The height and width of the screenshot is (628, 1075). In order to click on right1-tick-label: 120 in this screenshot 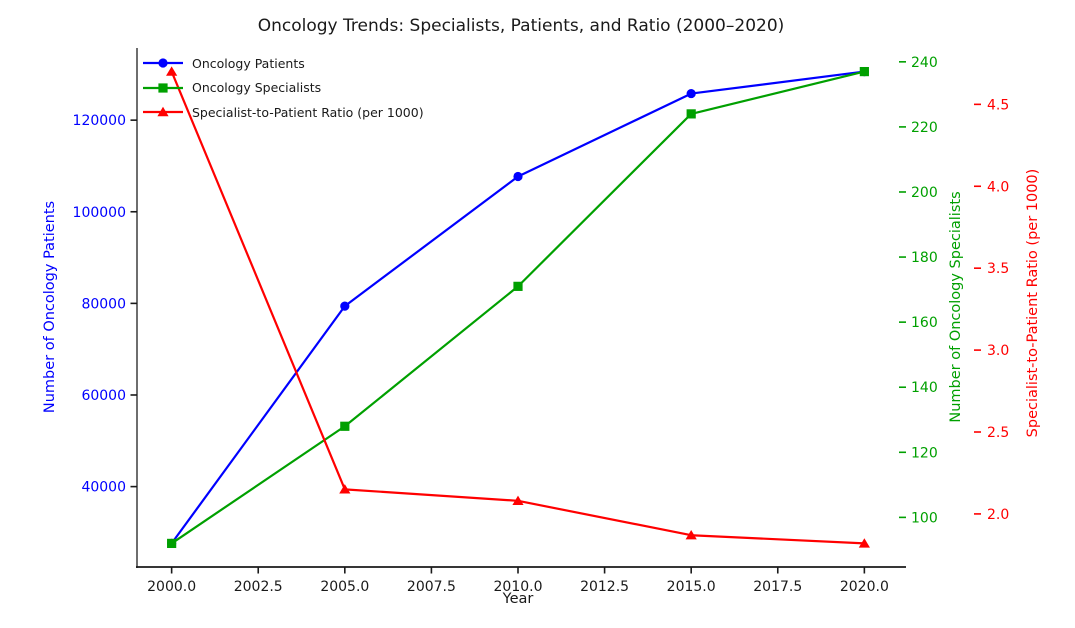, I will do `click(924, 453)`.